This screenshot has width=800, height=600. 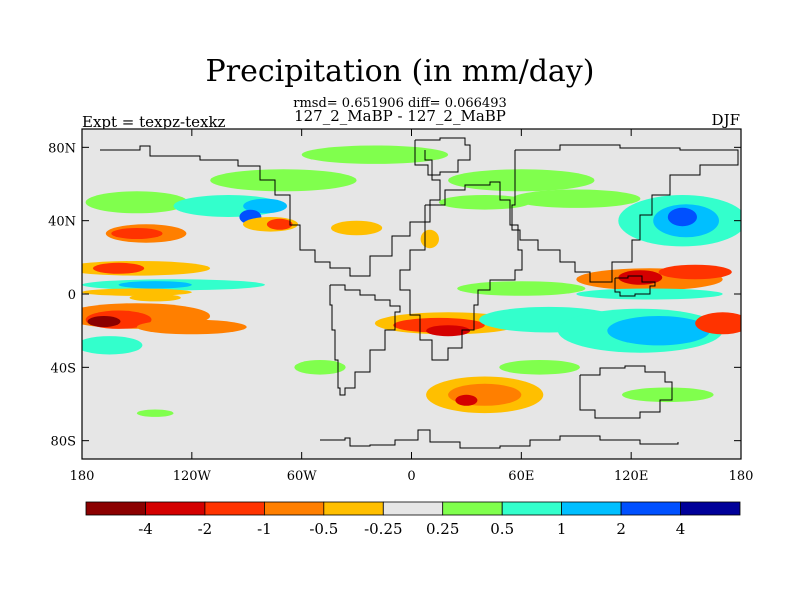 What do you see at coordinates (725, 120) in the screenshot?
I see `season-label: DJF` at bounding box center [725, 120].